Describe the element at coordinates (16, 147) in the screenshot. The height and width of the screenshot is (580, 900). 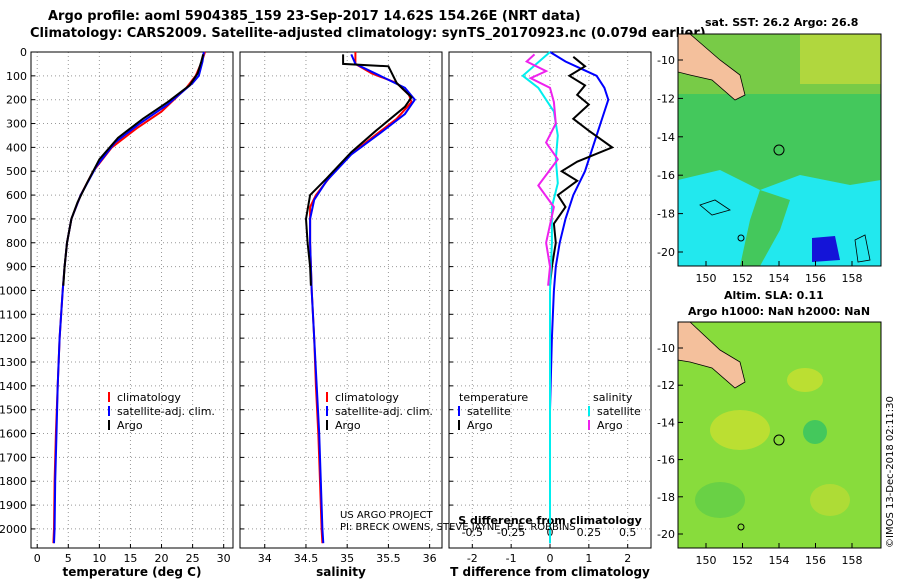
I see `y-tick-label: 400` at that location.